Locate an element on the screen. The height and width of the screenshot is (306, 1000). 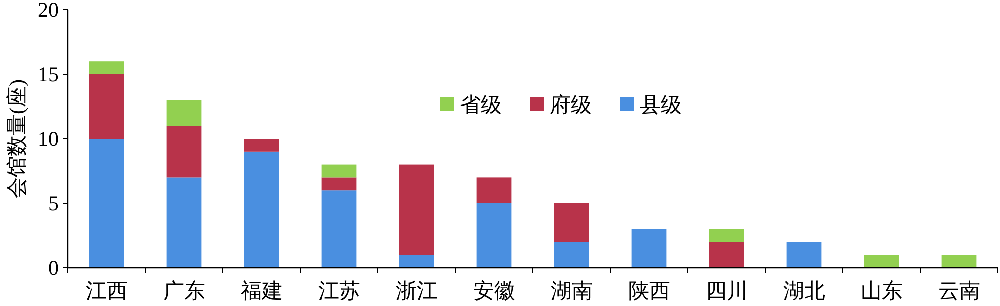
x-tick-label: 江西 is located at coordinates (107, 291).